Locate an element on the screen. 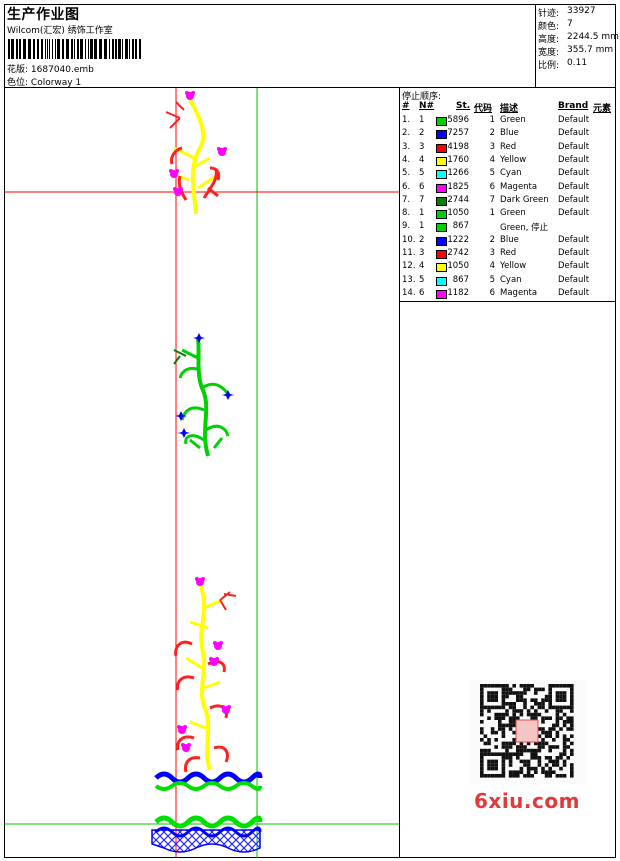 This screenshot has width=620, height=861. row-stitches: 5896 is located at coordinates (458, 120).